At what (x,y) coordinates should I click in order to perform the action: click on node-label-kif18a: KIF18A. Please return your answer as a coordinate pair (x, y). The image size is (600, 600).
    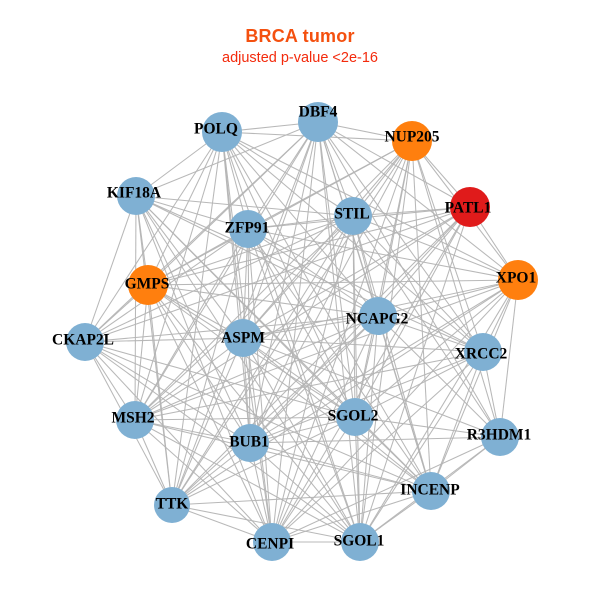
    Looking at the image, I should click on (134, 193).